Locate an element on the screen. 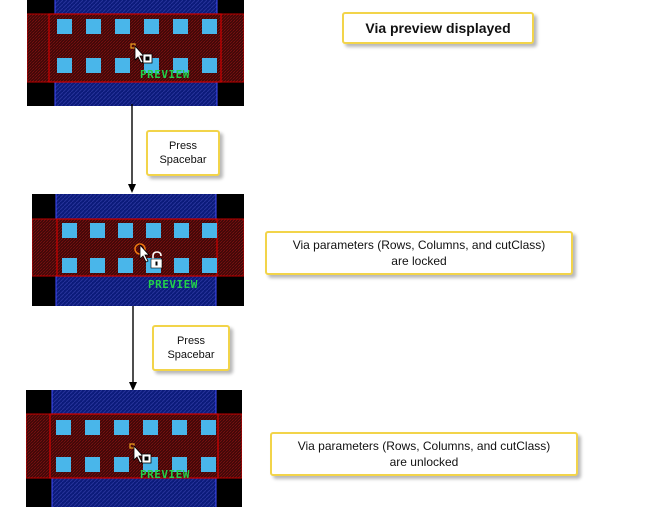  preview-label-locked: PREVIEW is located at coordinates (173, 284).